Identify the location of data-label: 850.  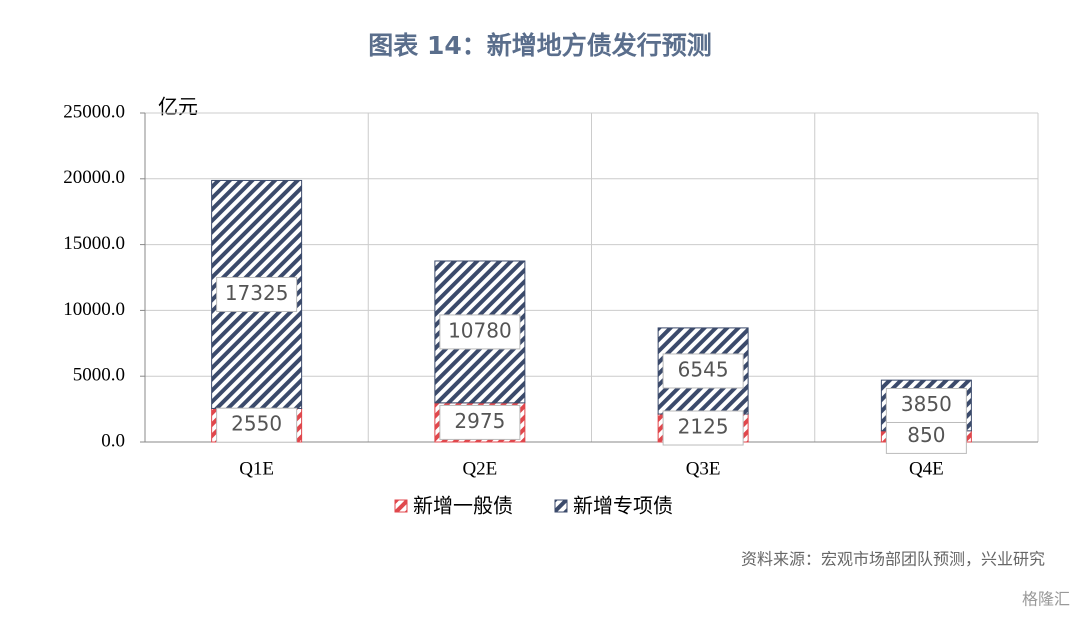
(926, 435).